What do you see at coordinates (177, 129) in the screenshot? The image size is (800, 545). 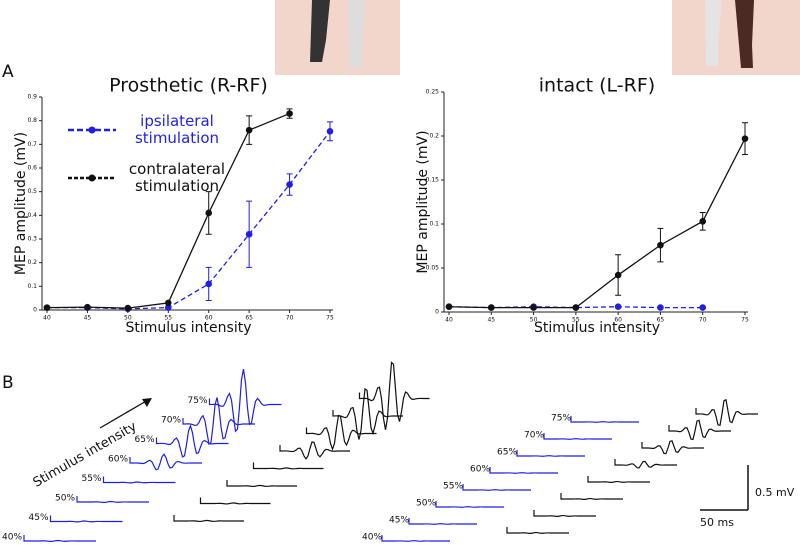 I see `legend-entry: ipsilateral stimulation` at bounding box center [177, 129].